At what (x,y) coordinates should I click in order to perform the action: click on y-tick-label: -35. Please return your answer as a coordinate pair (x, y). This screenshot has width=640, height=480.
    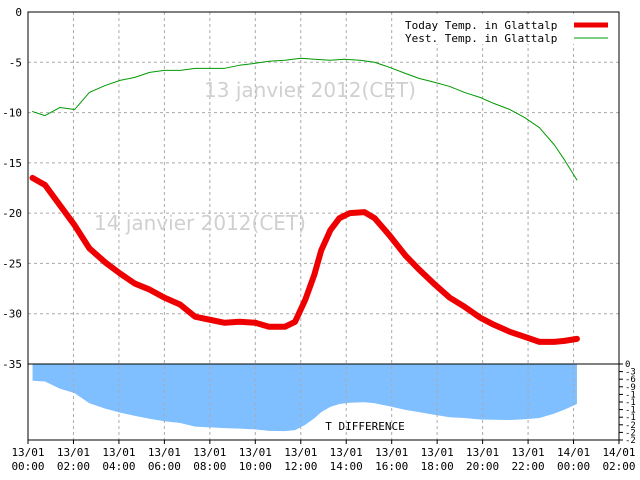
    Looking at the image, I should click on (12, 364).